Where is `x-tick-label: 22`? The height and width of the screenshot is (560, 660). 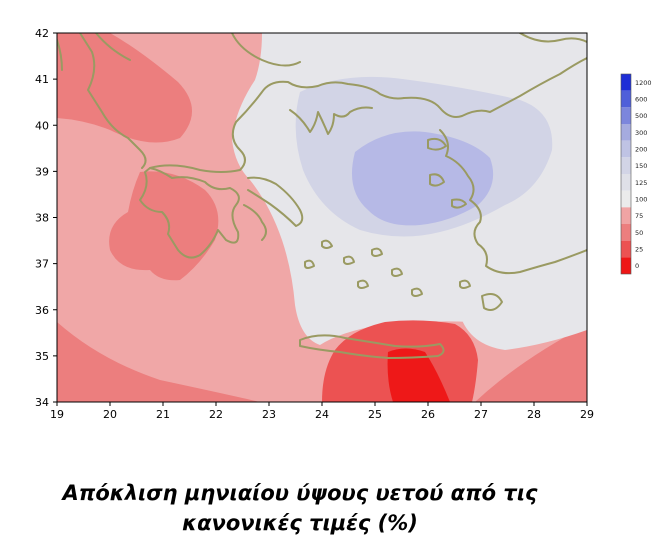 x-tick-label: 22 is located at coordinates (216, 414).